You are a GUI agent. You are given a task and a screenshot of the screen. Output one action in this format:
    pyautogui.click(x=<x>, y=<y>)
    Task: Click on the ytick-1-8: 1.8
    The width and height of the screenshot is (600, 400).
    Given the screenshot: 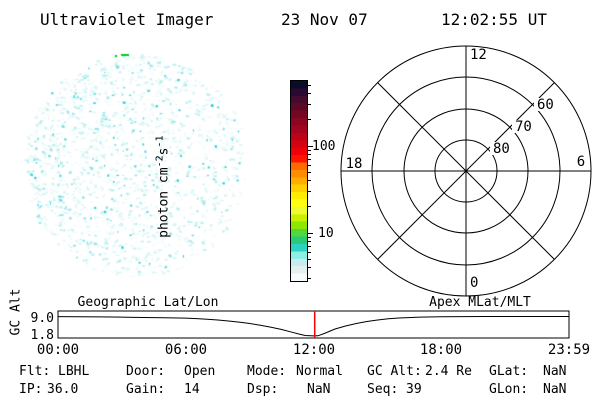 What is the action you would take?
    pyautogui.click(x=42, y=335)
    